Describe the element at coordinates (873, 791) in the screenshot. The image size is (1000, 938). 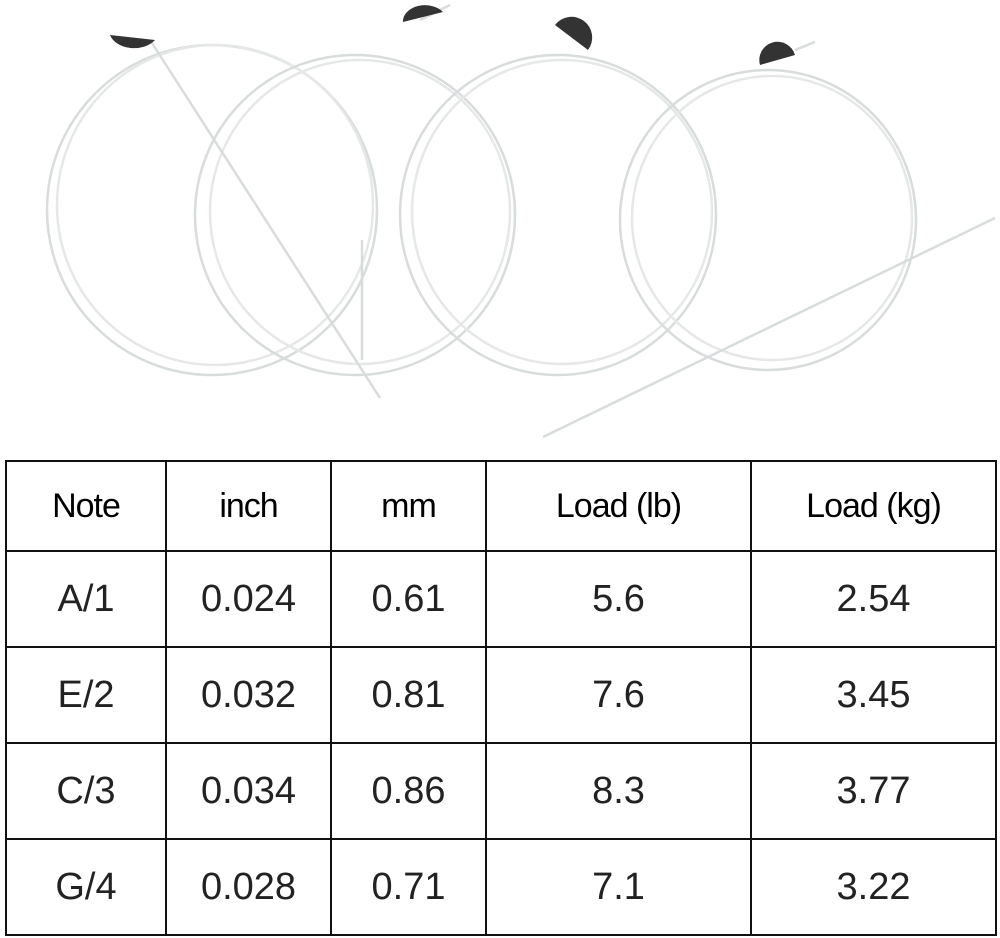
I see `table-cell: 3.77` at that location.